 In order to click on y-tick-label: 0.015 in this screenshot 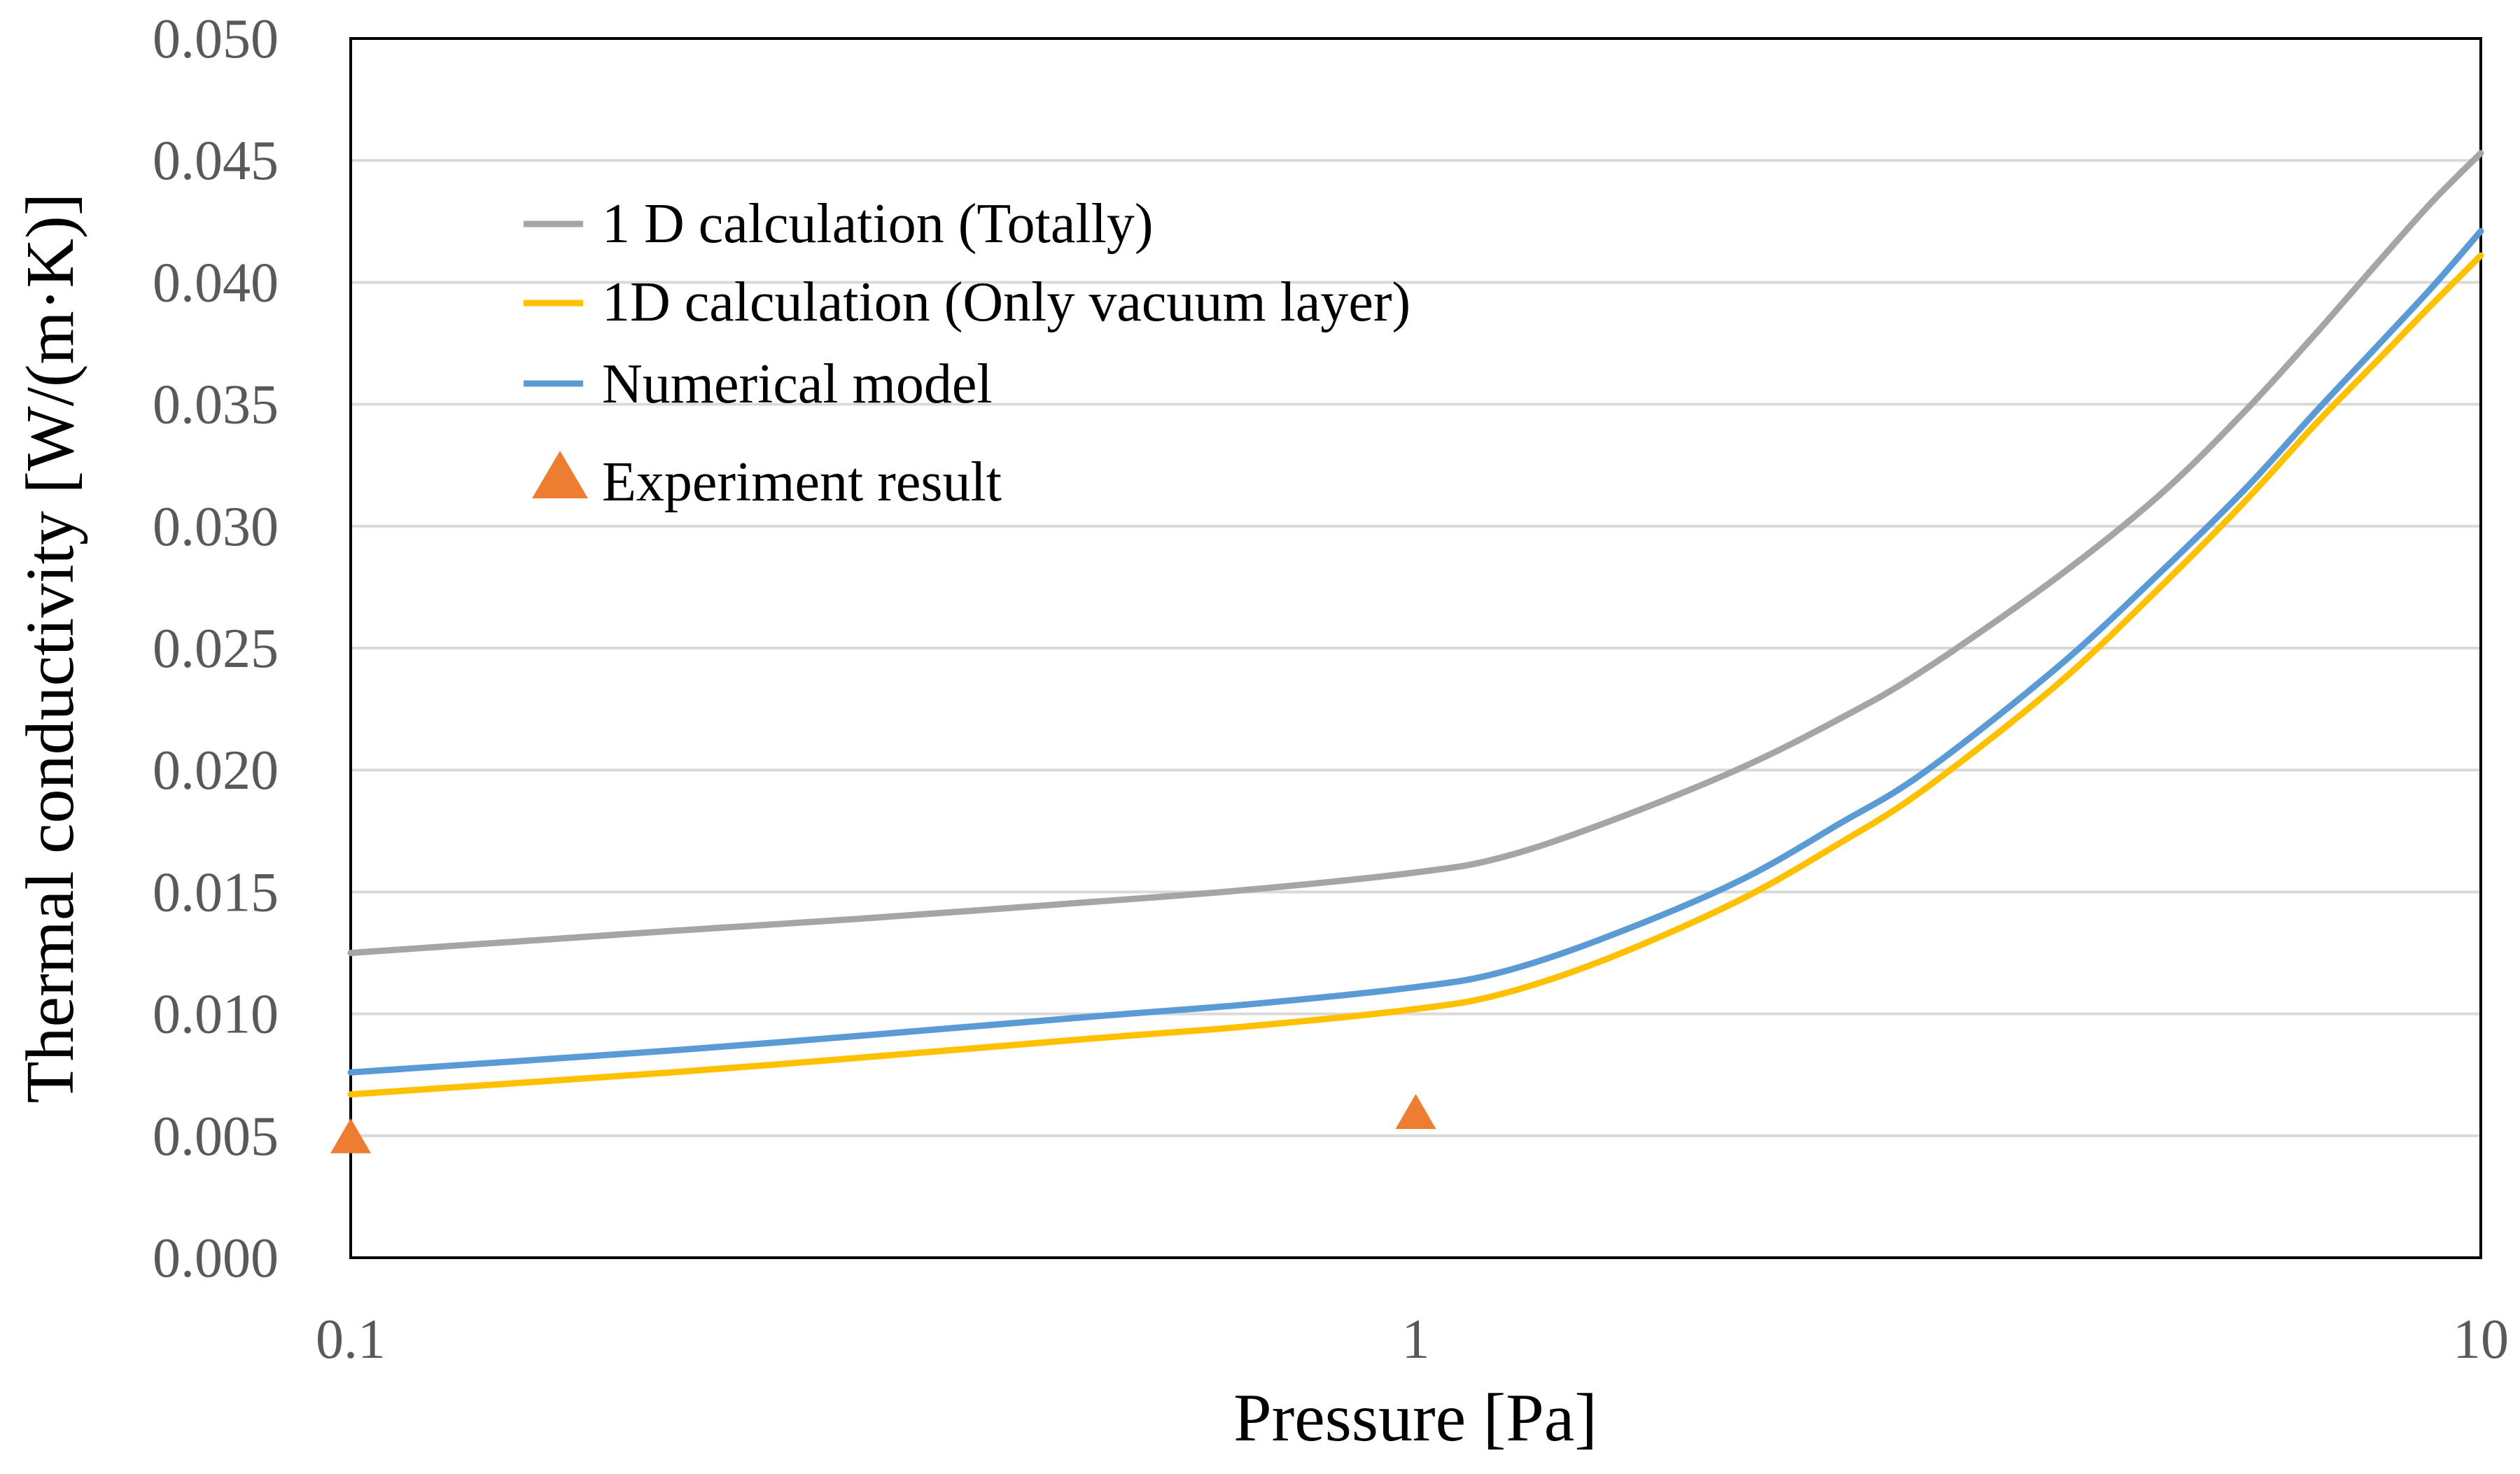, I will do `click(216, 893)`.